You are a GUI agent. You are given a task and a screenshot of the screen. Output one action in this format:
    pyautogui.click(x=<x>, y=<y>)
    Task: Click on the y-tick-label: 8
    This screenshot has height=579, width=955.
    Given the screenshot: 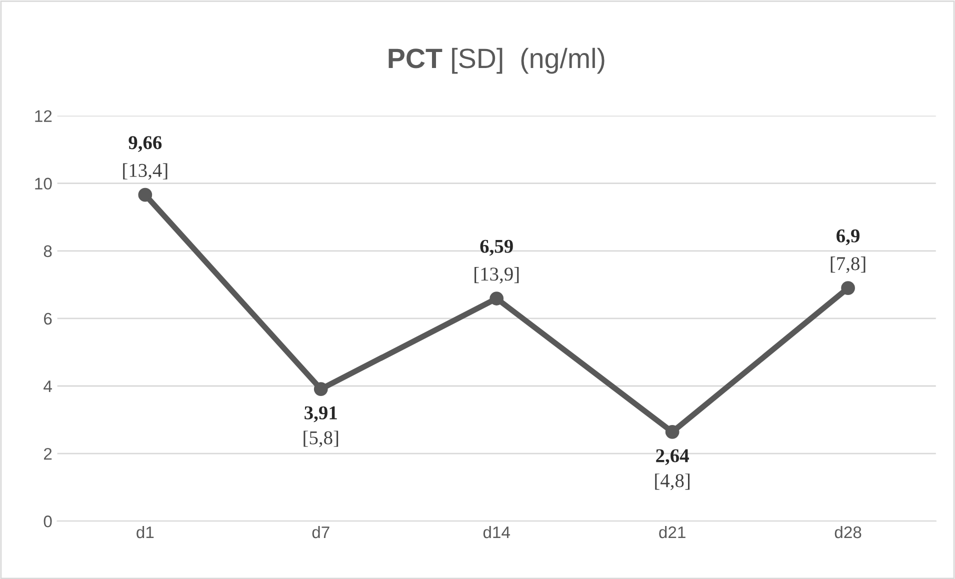 What is the action you would take?
    pyautogui.click(x=48, y=251)
    